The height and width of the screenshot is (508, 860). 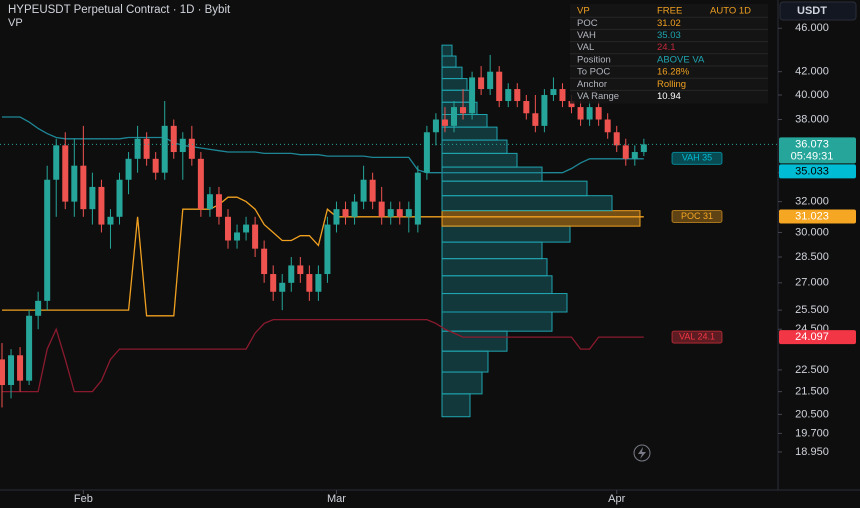 I want to click on last-price-label: 36.073, so click(x=812, y=144).